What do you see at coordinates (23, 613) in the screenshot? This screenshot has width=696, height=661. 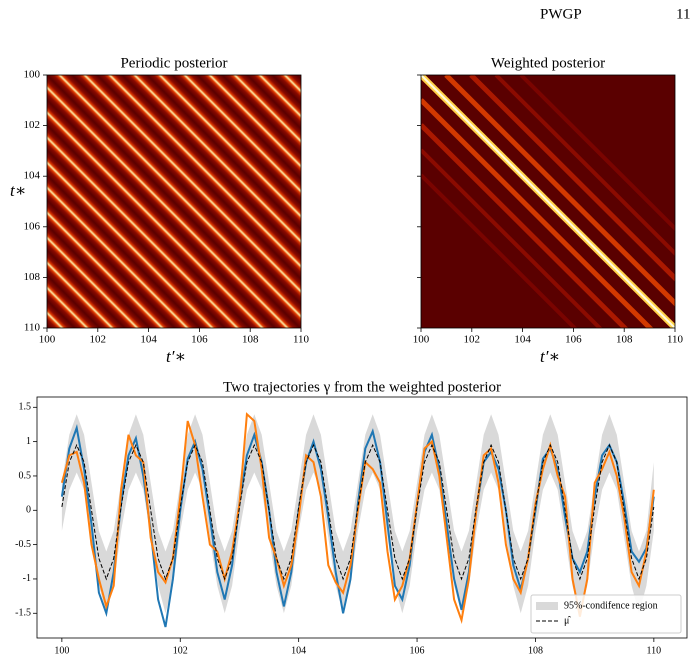 I see `y-tick-label: -1.5` at bounding box center [23, 613].